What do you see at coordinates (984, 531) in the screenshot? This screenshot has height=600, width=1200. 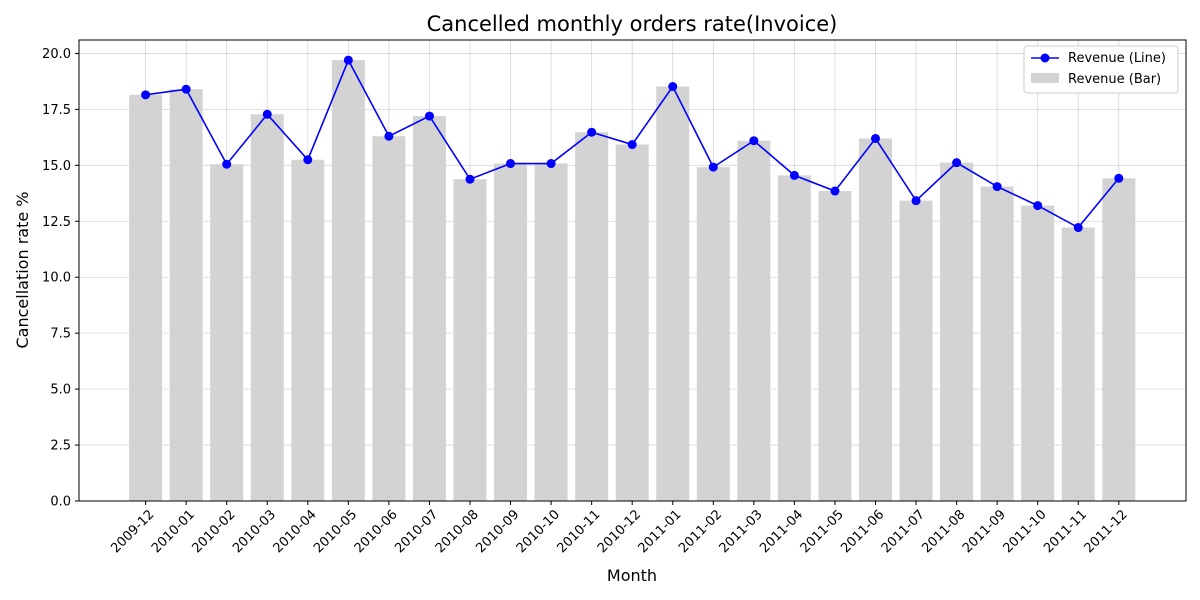 I see `x-tick-label: 2011-09` at bounding box center [984, 531].